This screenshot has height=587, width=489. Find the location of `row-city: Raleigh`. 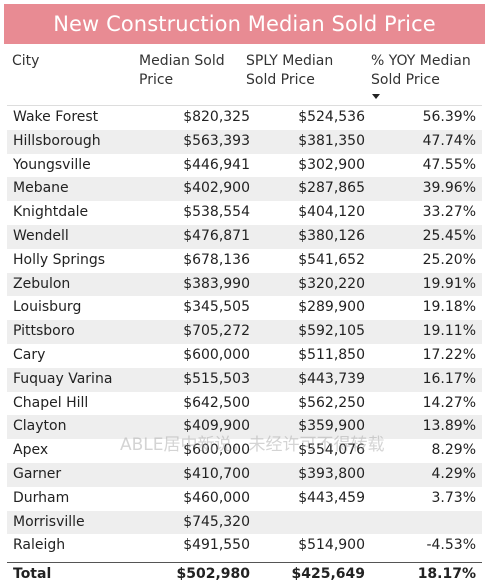

row-city: Raleigh is located at coordinates (39, 545).